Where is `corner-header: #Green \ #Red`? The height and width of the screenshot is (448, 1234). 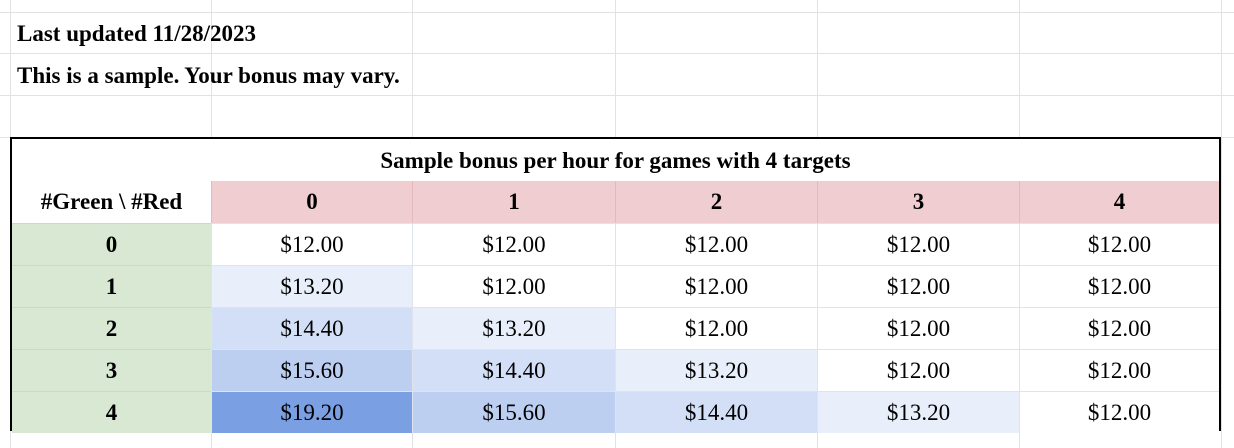
corner-header: #Green \ #Red is located at coordinates (111, 202).